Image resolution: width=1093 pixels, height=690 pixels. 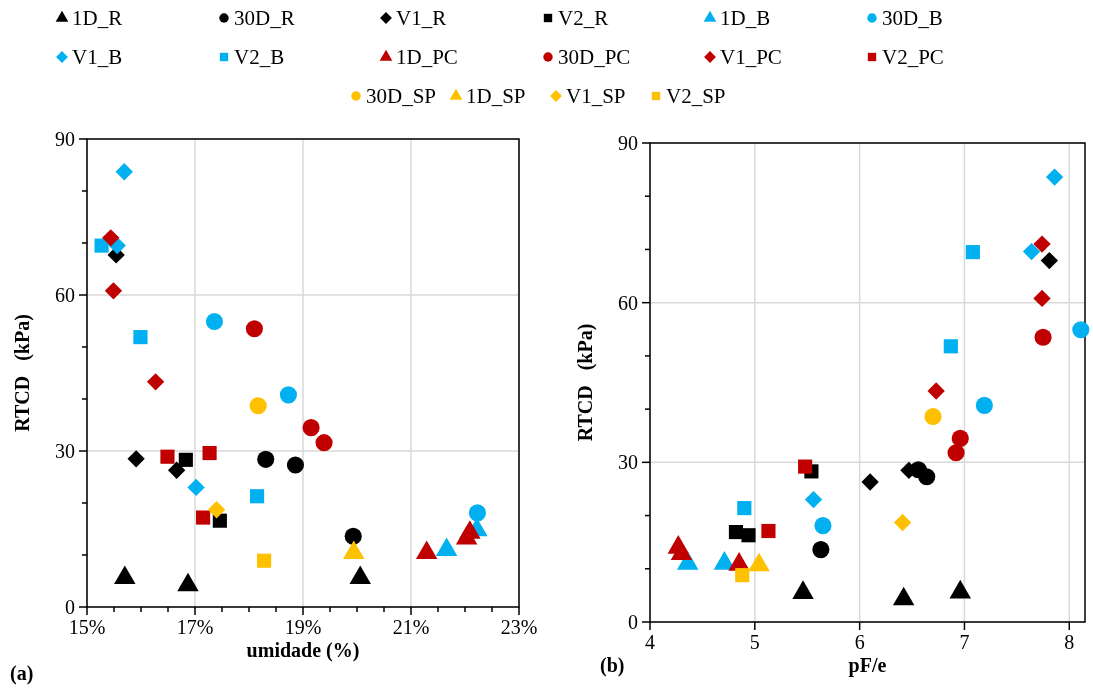 What do you see at coordinates (583, 18) in the screenshot?
I see `legend-label: V2_R` at bounding box center [583, 18].